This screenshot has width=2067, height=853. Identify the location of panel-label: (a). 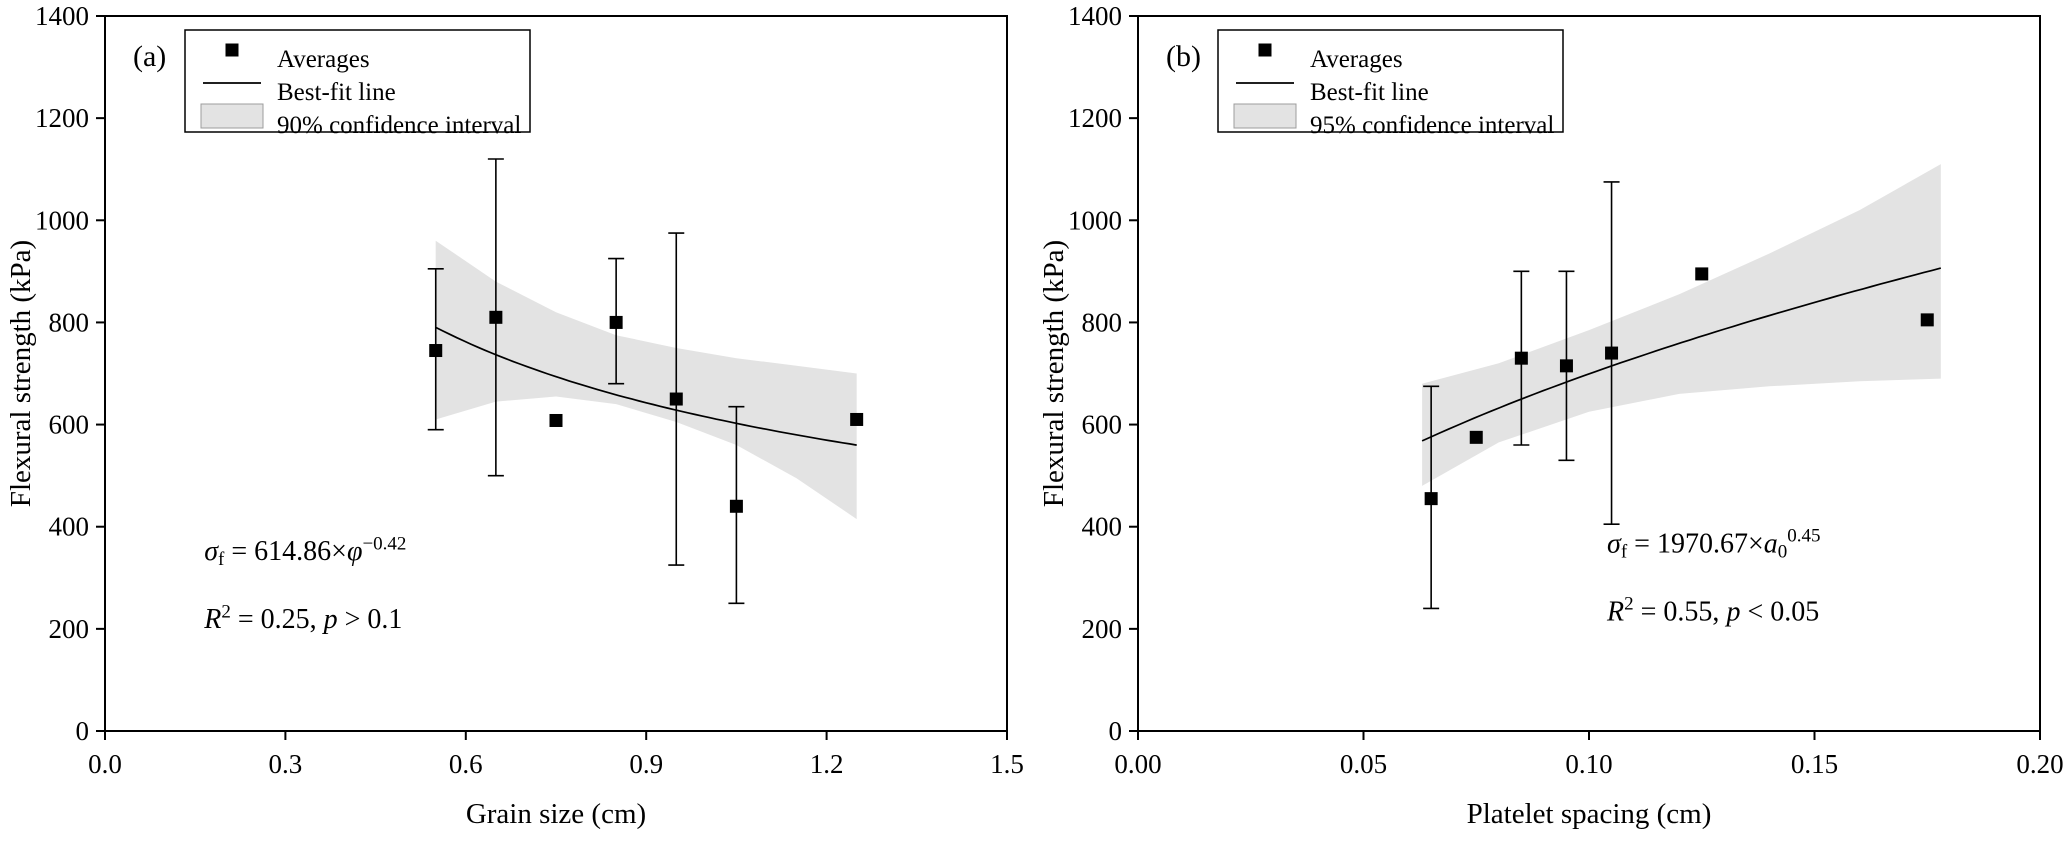
(149, 56).